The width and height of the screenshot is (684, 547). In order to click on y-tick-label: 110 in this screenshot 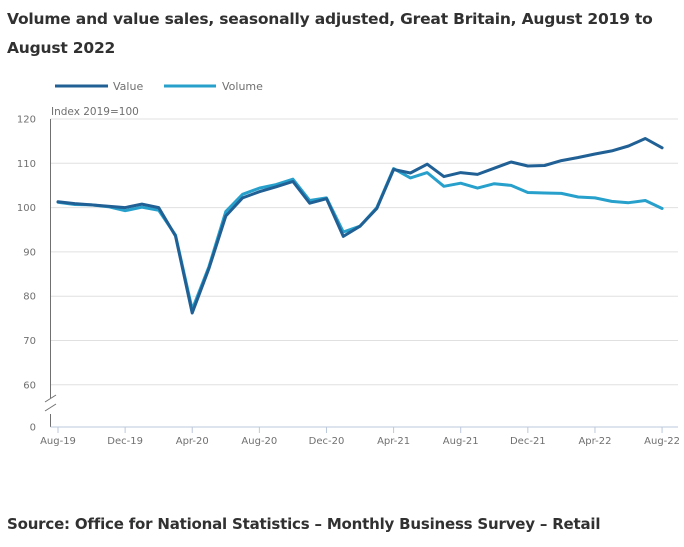, I will do `click(26, 164)`.